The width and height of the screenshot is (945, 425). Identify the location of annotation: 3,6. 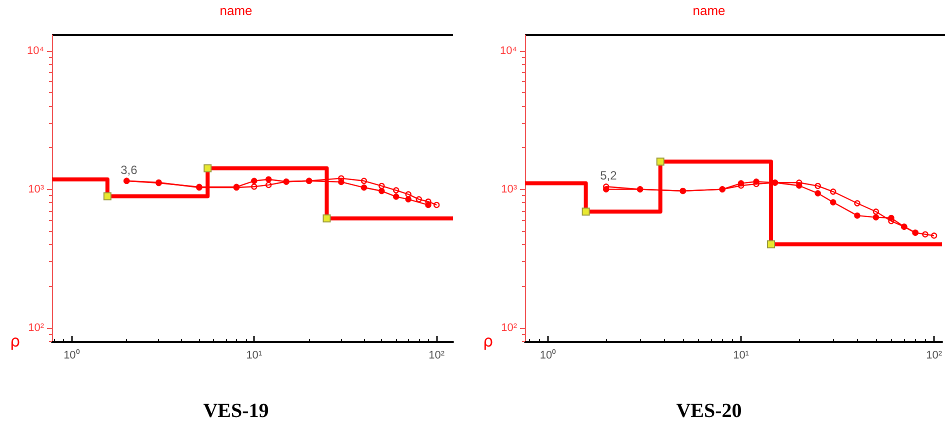
(129, 169).